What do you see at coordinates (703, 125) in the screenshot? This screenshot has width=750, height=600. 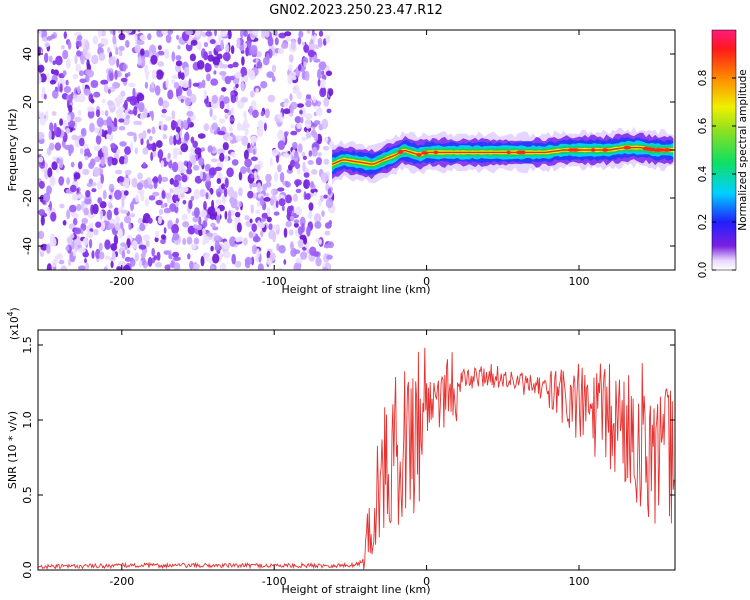 I see `colorbar-tick-label: 0.6` at bounding box center [703, 125].